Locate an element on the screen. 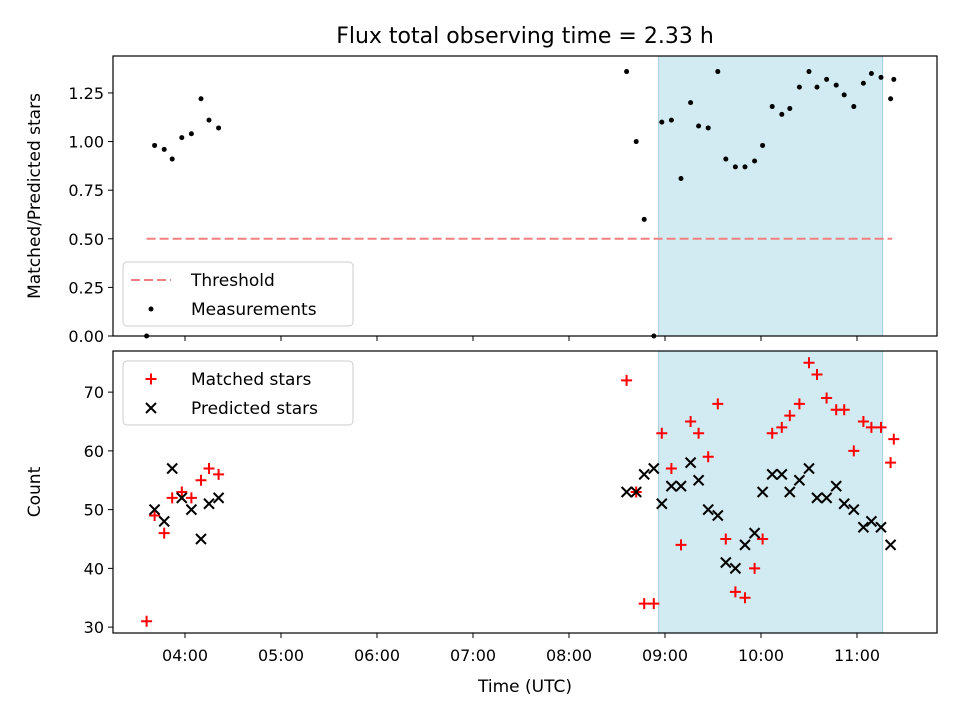  legend-label: Threshold is located at coordinates (232, 281).